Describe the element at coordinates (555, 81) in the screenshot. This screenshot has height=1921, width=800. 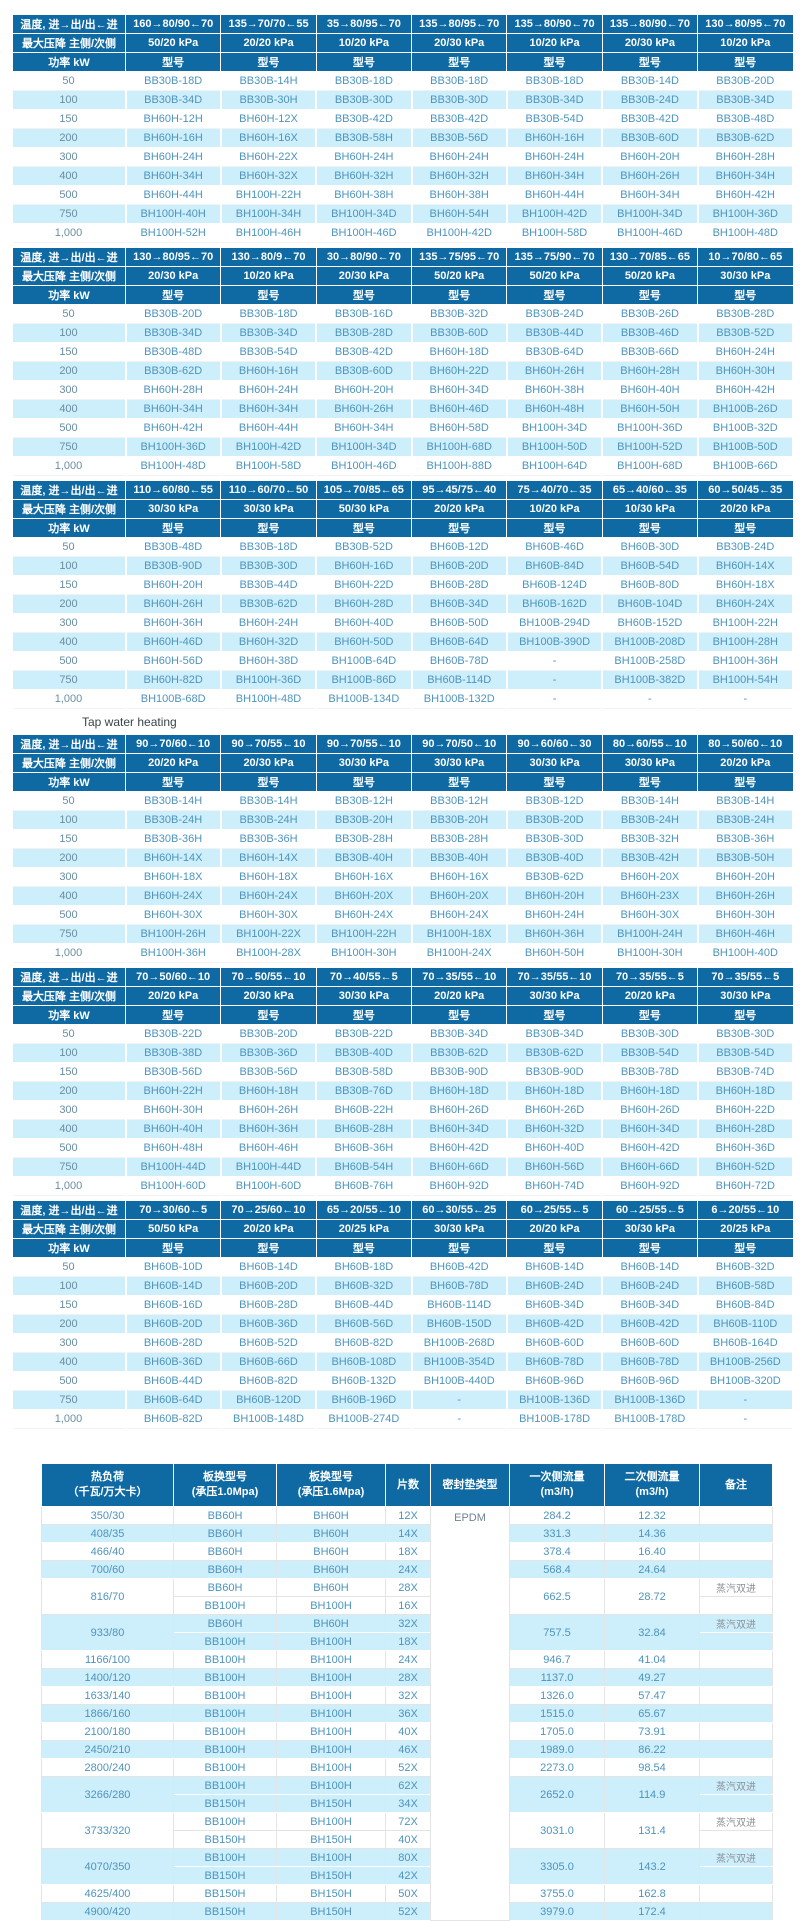
I see `model-cell: BB30B-18D` at that location.